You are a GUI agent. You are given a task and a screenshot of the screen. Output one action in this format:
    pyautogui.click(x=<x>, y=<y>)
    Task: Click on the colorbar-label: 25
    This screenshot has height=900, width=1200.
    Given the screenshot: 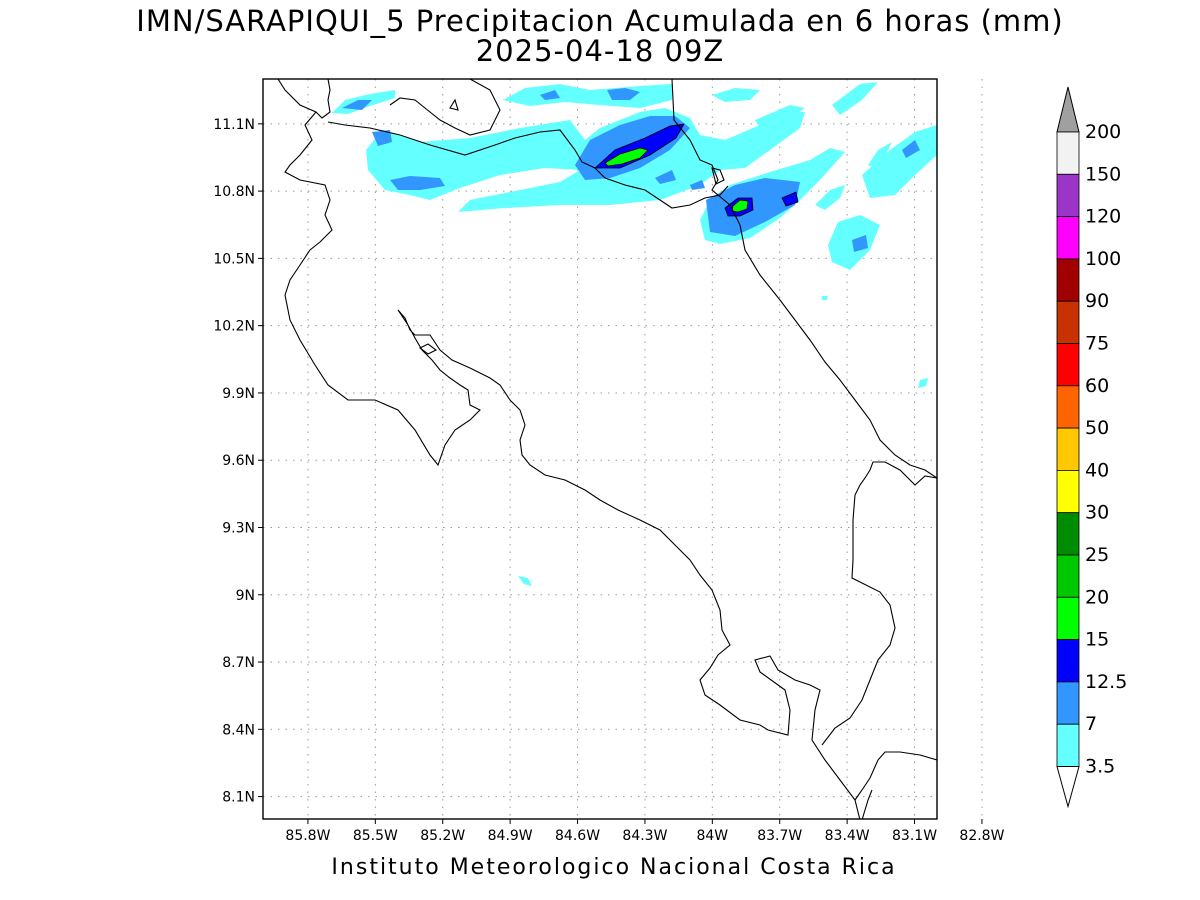 What is the action you would take?
    pyautogui.click(x=1097, y=555)
    